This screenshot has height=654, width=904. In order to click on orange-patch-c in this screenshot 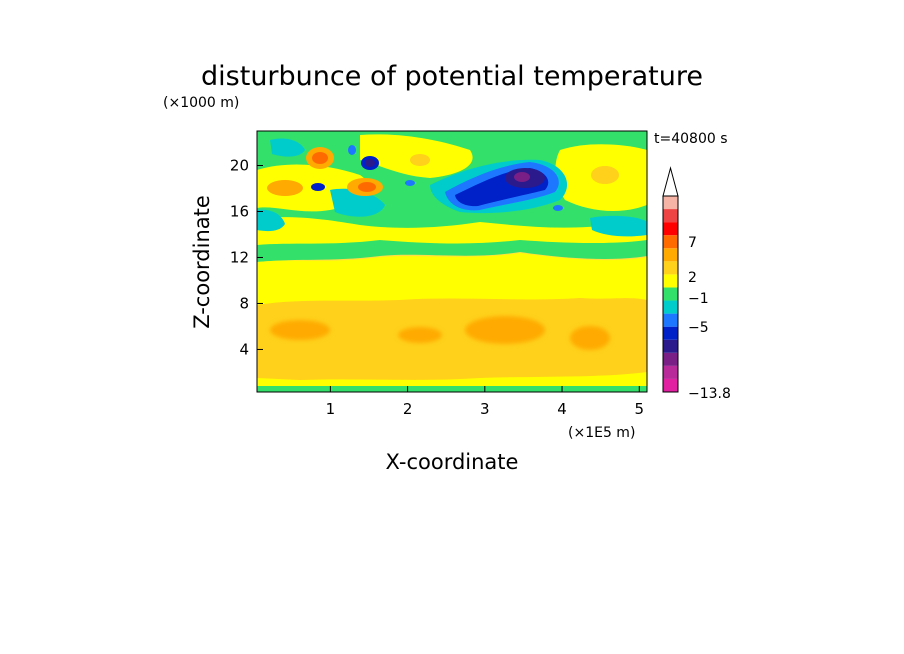, I will do `click(300, 330)`.